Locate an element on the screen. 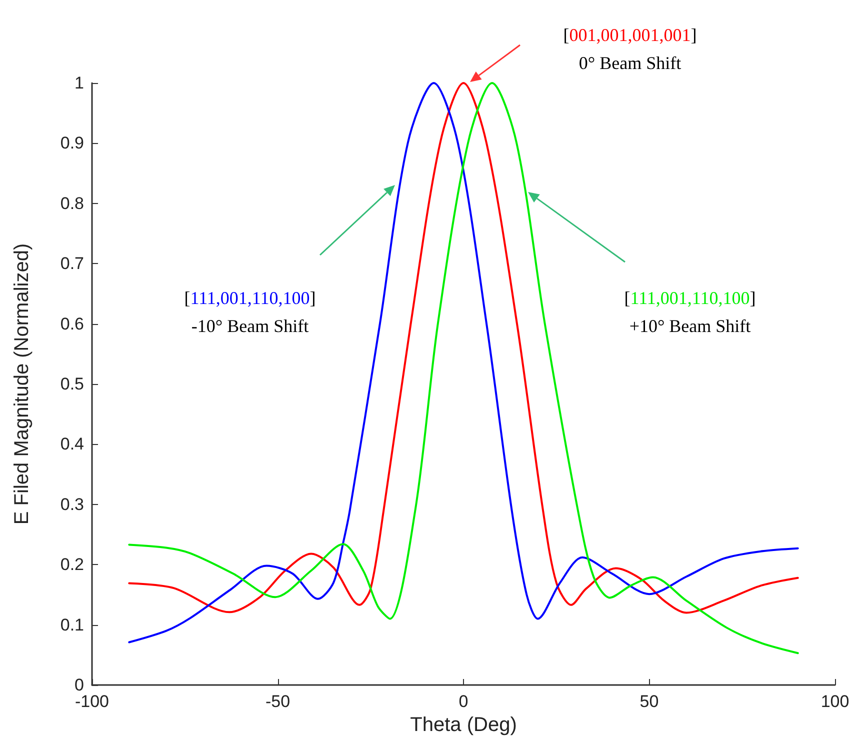 This screenshot has width=860, height=751. x-tick-label: 0 is located at coordinates (463, 701).